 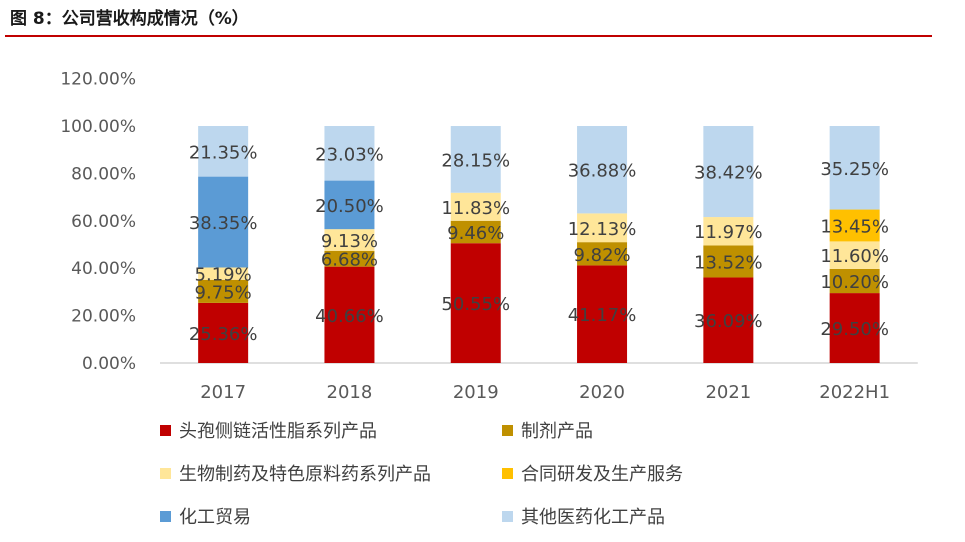 I want to click on data-label: 11.60%, so click(x=854, y=256).